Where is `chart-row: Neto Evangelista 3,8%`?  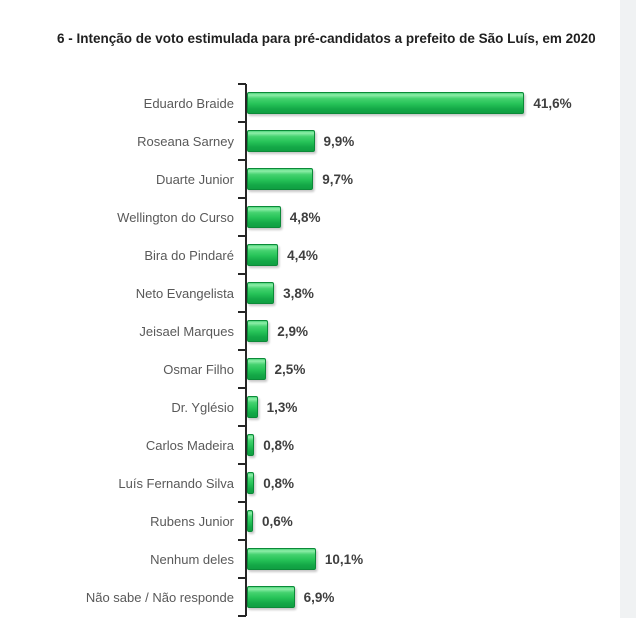 chart-row: Neto Evangelista 3,8% is located at coordinates (310, 293).